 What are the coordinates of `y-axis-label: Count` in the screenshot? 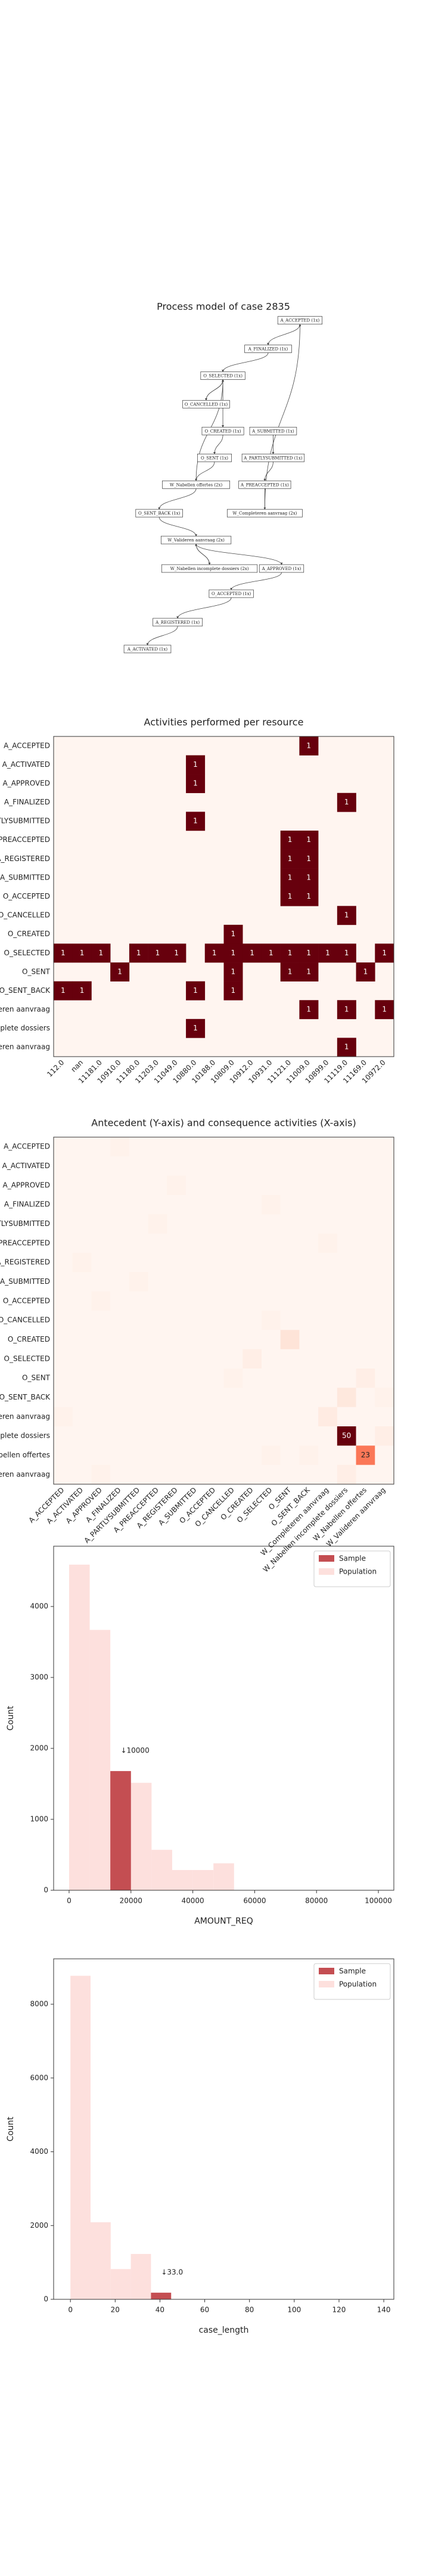 It's located at (10, 2128).